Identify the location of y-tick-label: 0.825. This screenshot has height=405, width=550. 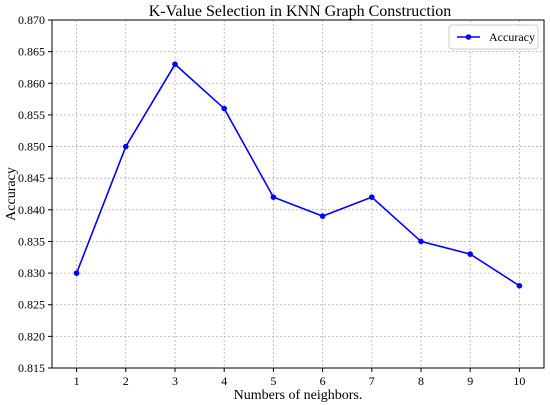
(31, 305).